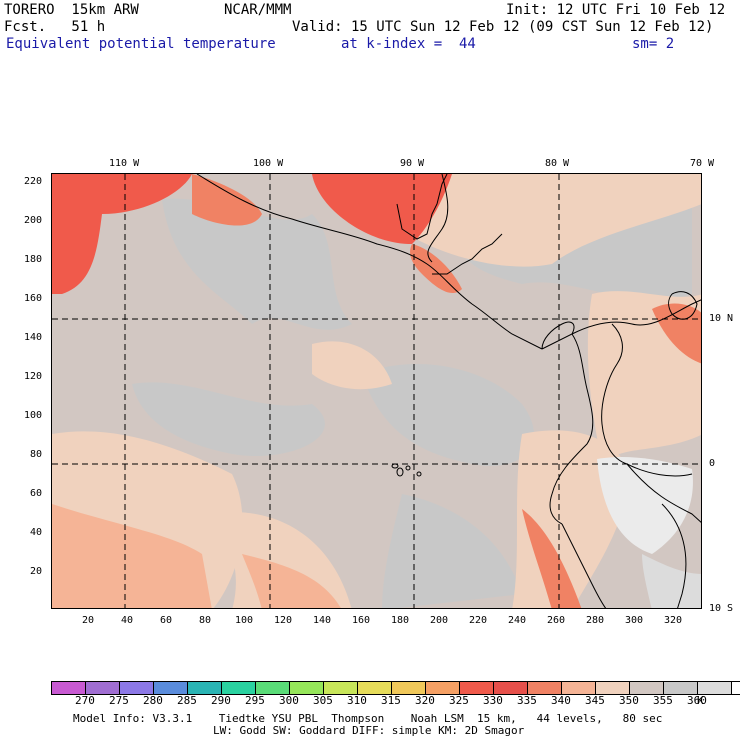 This screenshot has height=740, width=740. Describe the element at coordinates (556, 620) in the screenshot. I see `x-tick-label: 260` at that location.